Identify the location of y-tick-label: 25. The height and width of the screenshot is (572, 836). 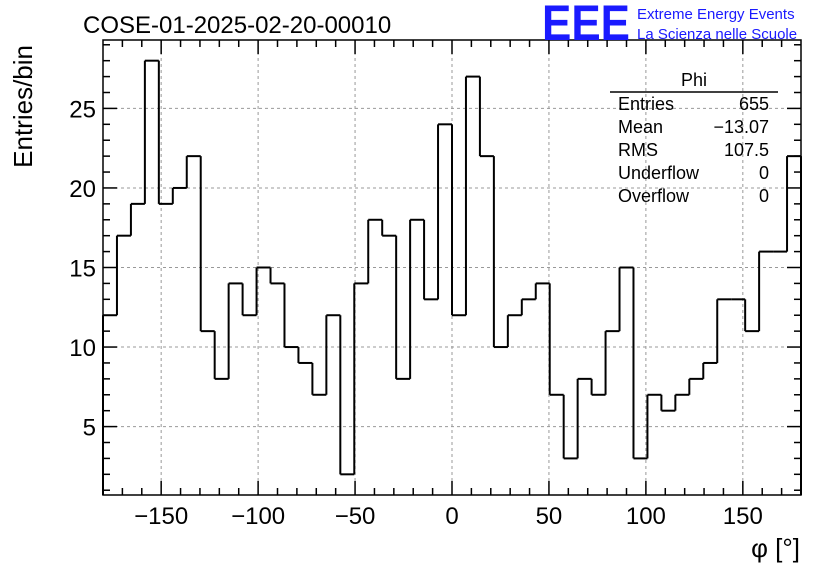
(82, 109).